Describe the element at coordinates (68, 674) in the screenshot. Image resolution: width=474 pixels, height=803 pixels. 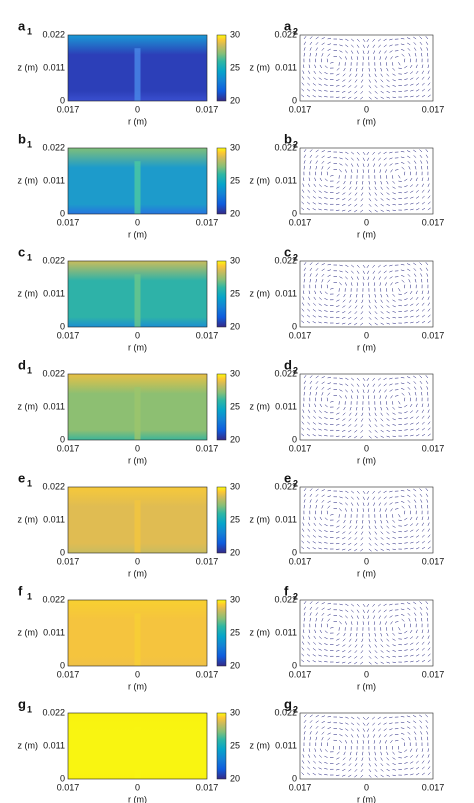
I see `x-tick-label: 0.017` at that location.